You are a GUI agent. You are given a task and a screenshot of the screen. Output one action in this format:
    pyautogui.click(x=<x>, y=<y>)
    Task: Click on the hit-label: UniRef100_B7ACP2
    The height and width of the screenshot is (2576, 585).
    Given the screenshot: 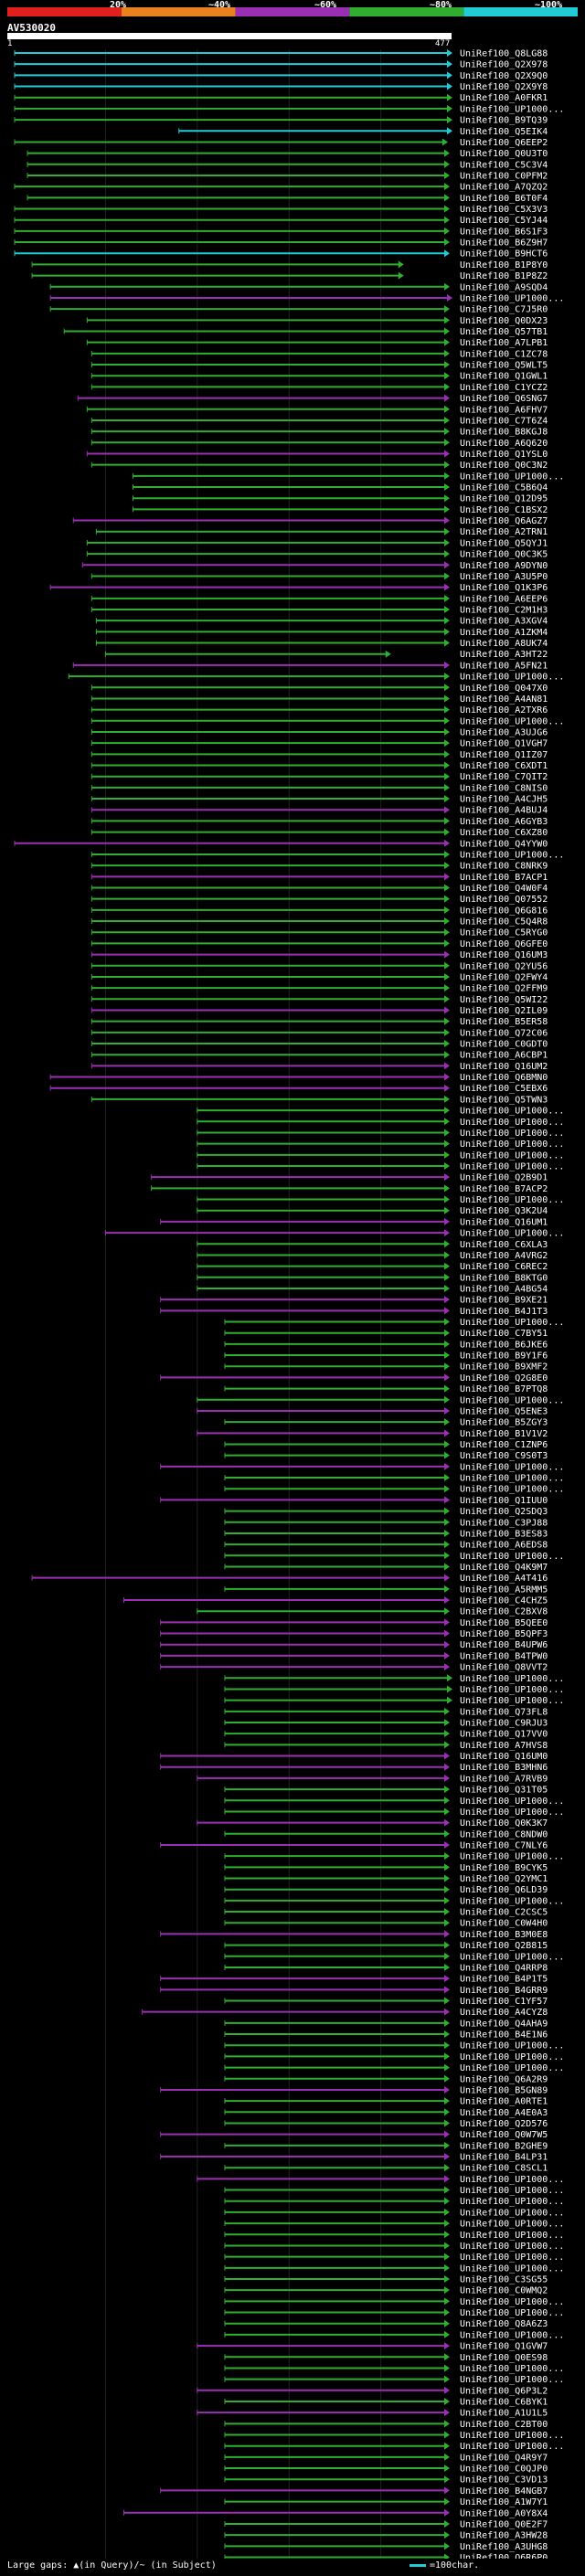 What is the action you would take?
    pyautogui.click(x=504, y=1189)
    